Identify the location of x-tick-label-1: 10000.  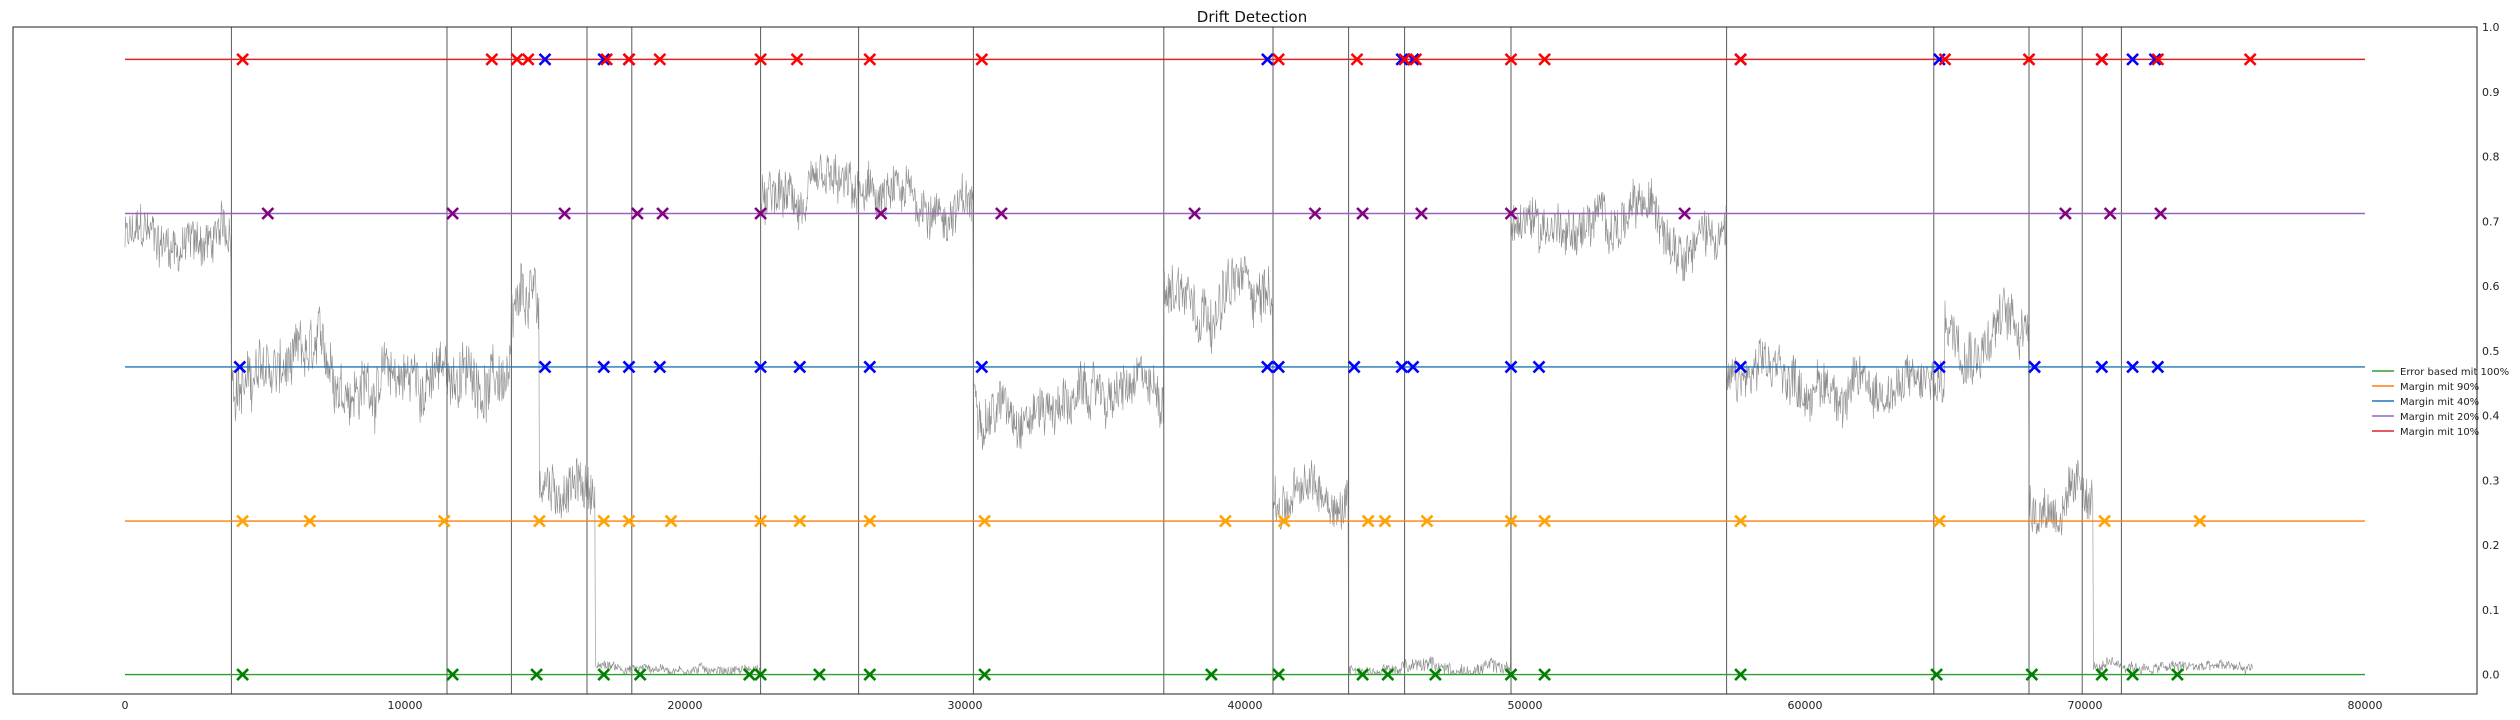
(405, 705).